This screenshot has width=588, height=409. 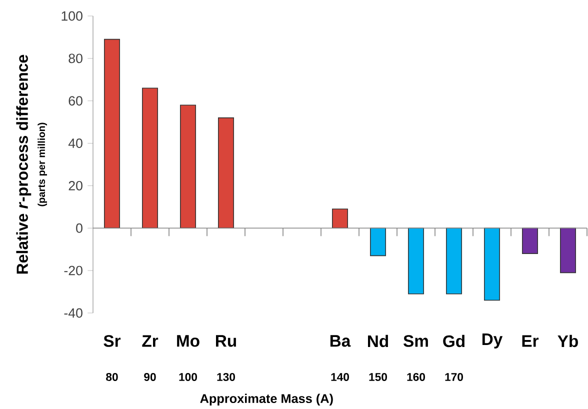 What do you see at coordinates (75, 185) in the screenshot?
I see `y-tick-label: 20` at bounding box center [75, 185].